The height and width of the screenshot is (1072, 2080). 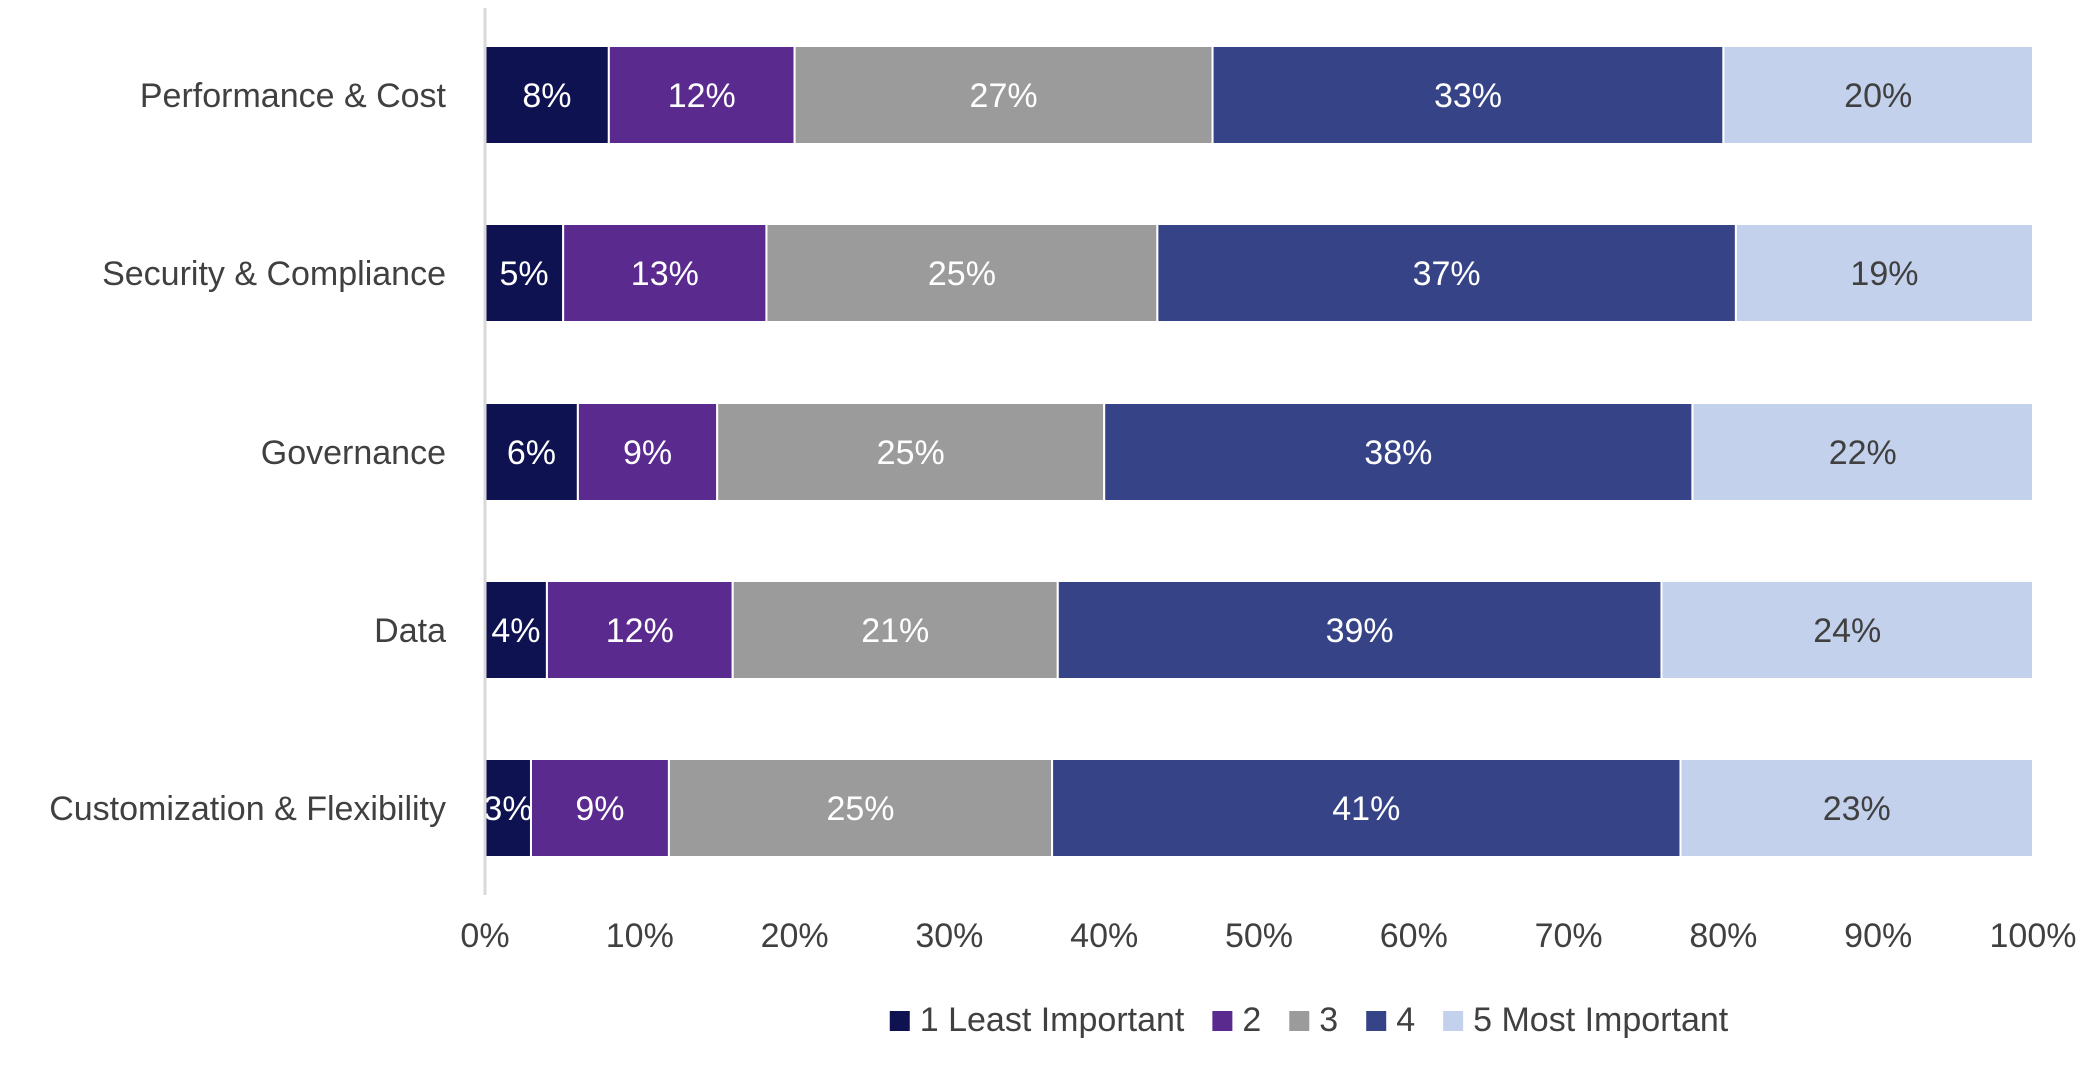 What do you see at coordinates (1104, 936) in the screenshot?
I see `x-tick-label: 40%` at bounding box center [1104, 936].